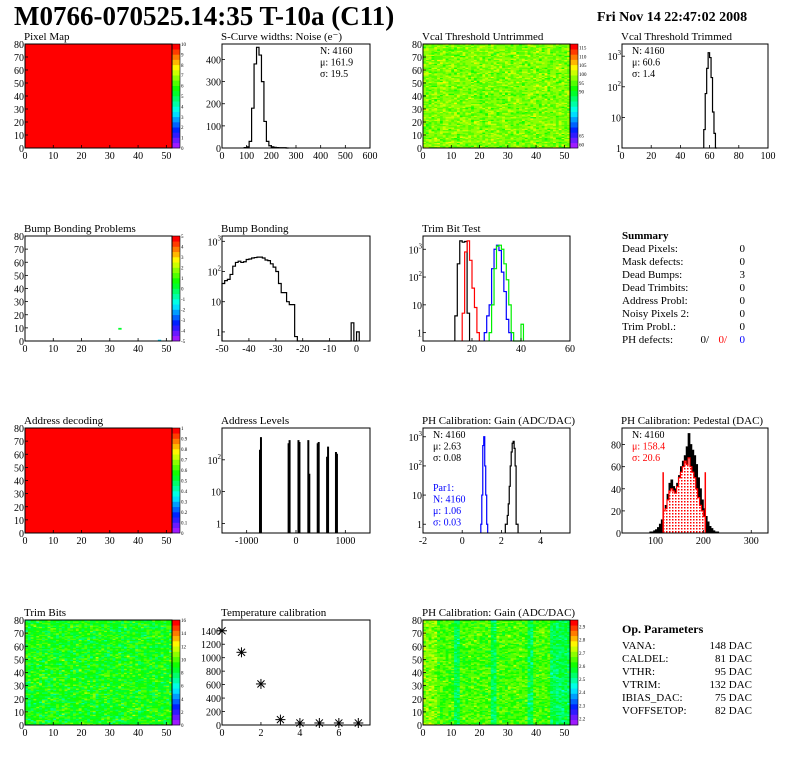 This screenshot has width=796, height=772. What do you see at coordinates (183, 300) in the screenshot?
I see `colorbar-tick-label: -1` at bounding box center [183, 300].